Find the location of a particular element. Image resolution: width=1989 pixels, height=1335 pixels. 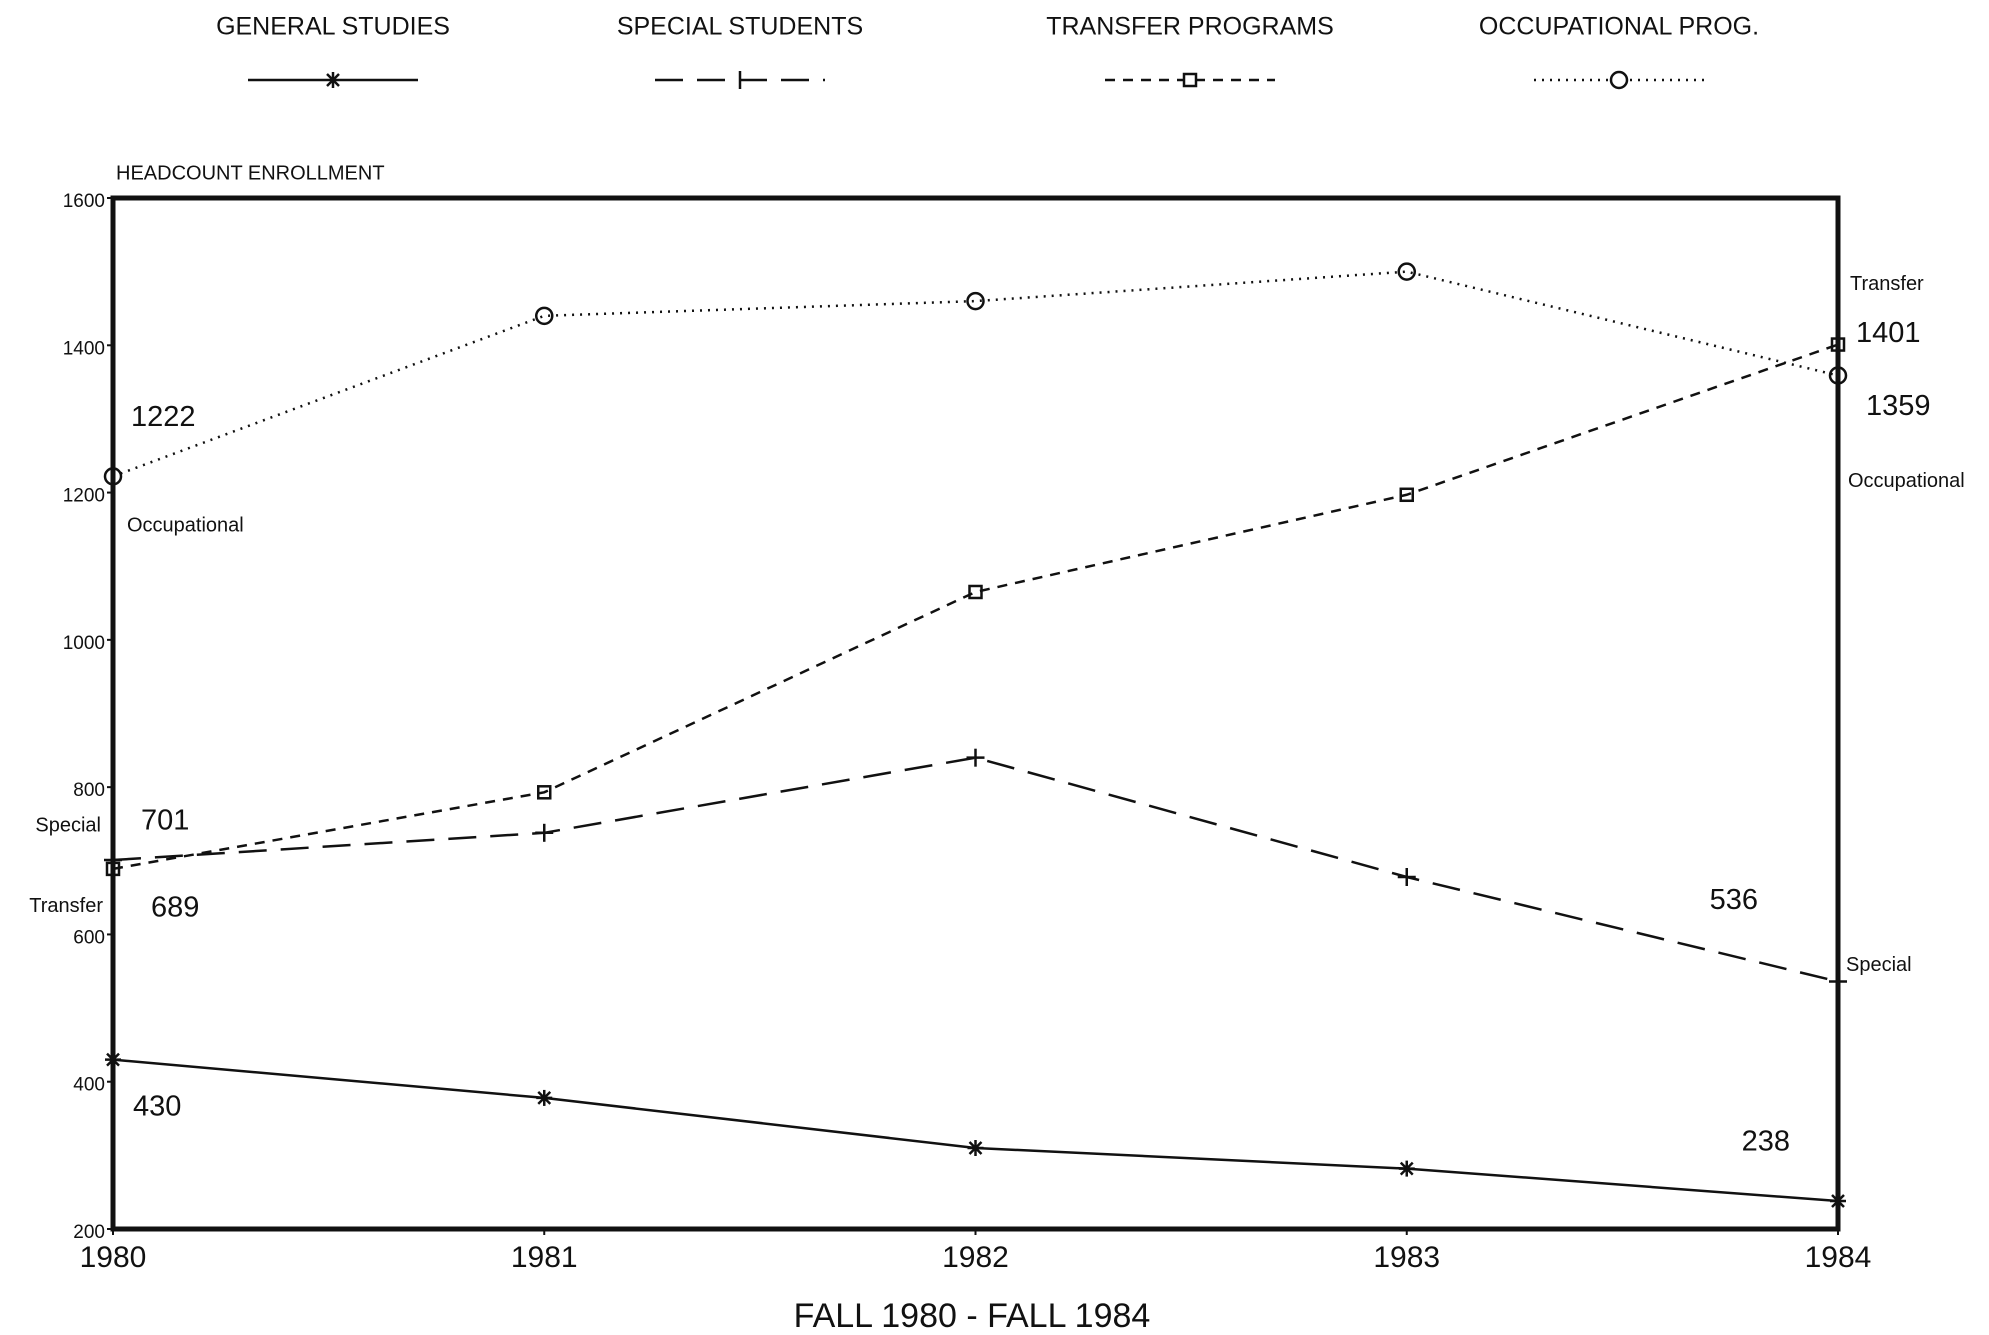

legend-label: GENERAL STUDIES is located at coordinates (333, 27).